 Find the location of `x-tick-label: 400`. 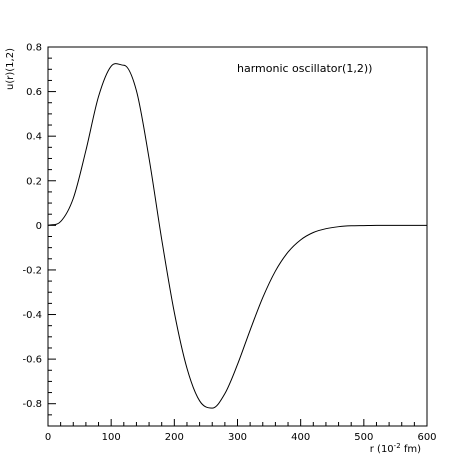

x-tick-label: 400 is located at coordinates (300, 437).